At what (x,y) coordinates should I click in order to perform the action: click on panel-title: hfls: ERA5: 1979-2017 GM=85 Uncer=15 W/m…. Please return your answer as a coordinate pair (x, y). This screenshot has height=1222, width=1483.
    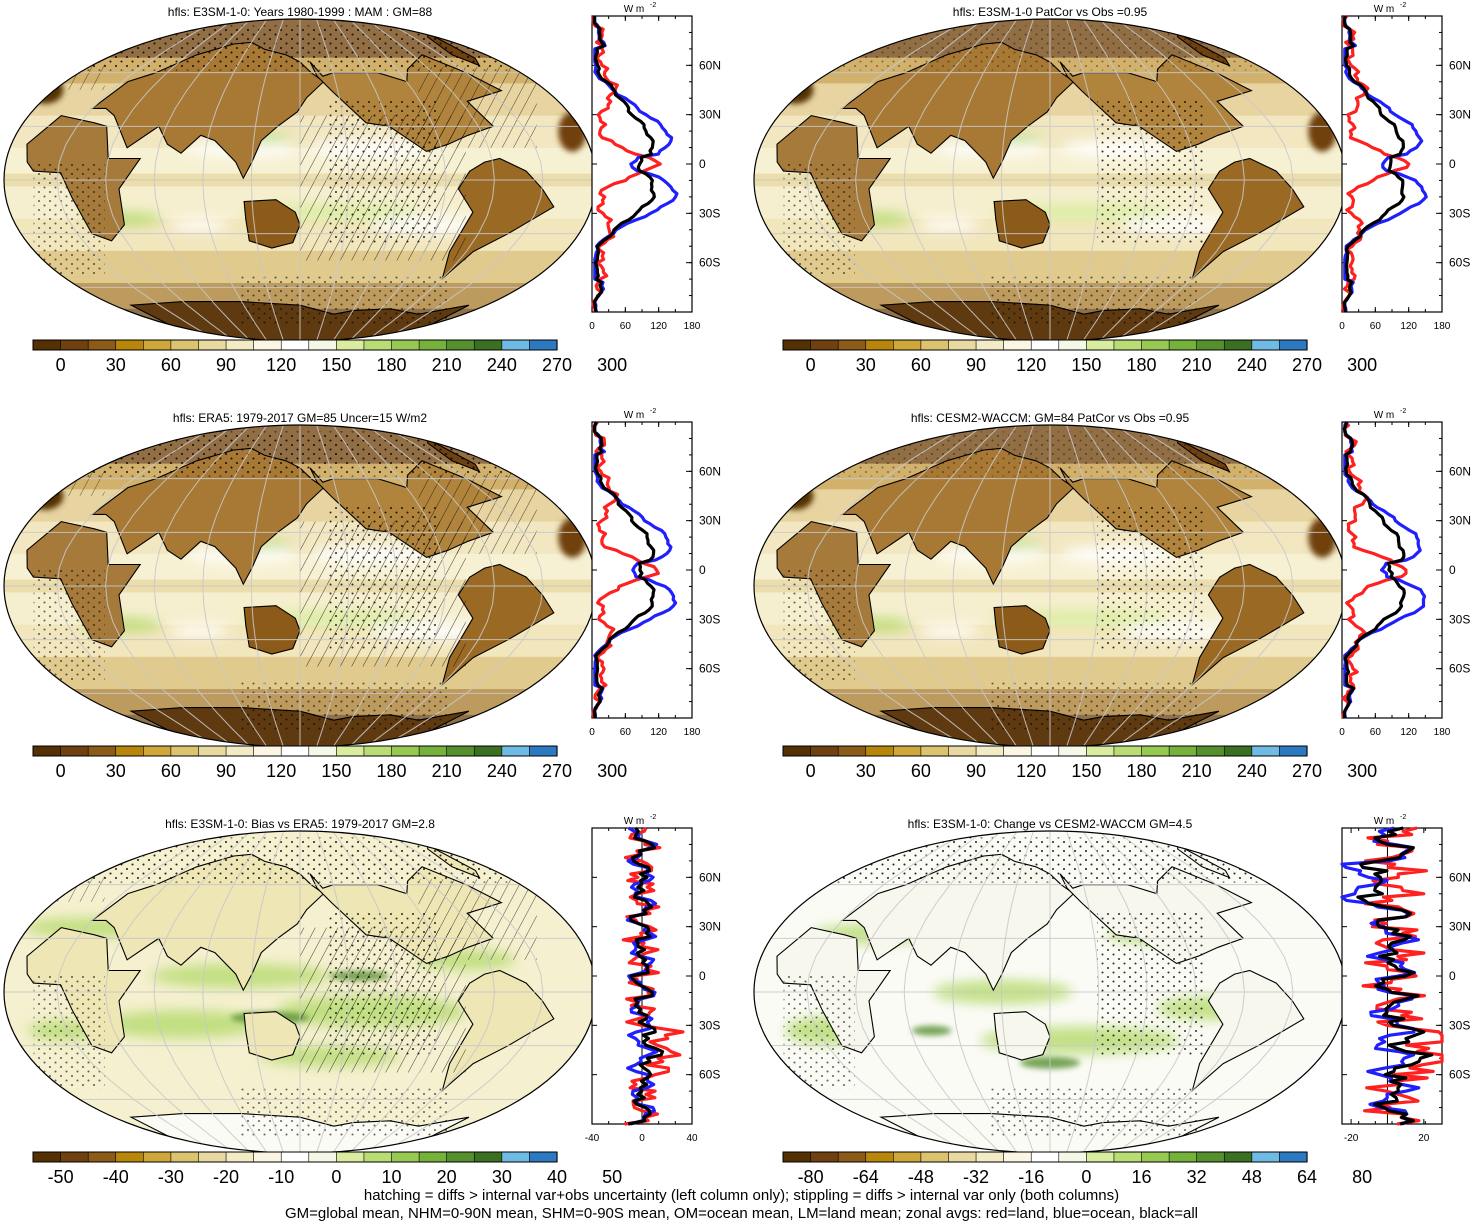
    Looking at the image, I should click on (300, 418).